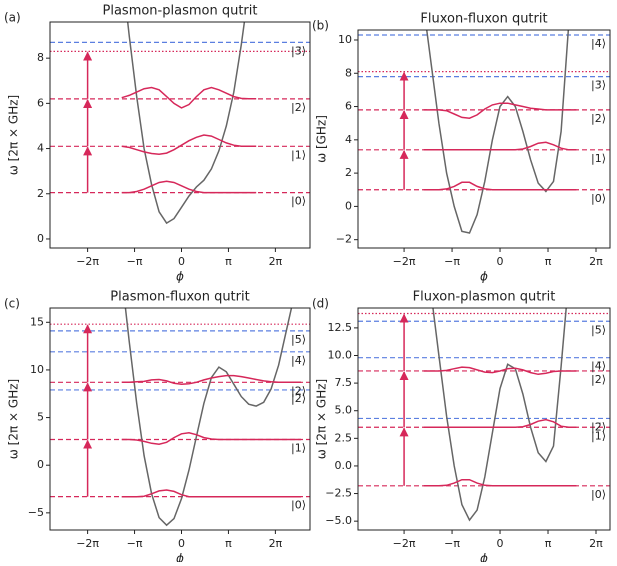 Image resolution: width=617 pixels, height=566 pixels. I want to click on y-tick-label: −5.0, so click(338, 520).